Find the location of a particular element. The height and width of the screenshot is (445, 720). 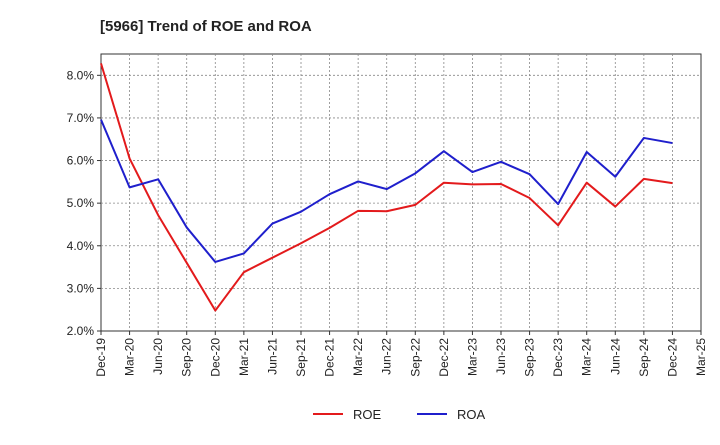

x-tick-label: Sep-21 is located at coordinates (301, 357).